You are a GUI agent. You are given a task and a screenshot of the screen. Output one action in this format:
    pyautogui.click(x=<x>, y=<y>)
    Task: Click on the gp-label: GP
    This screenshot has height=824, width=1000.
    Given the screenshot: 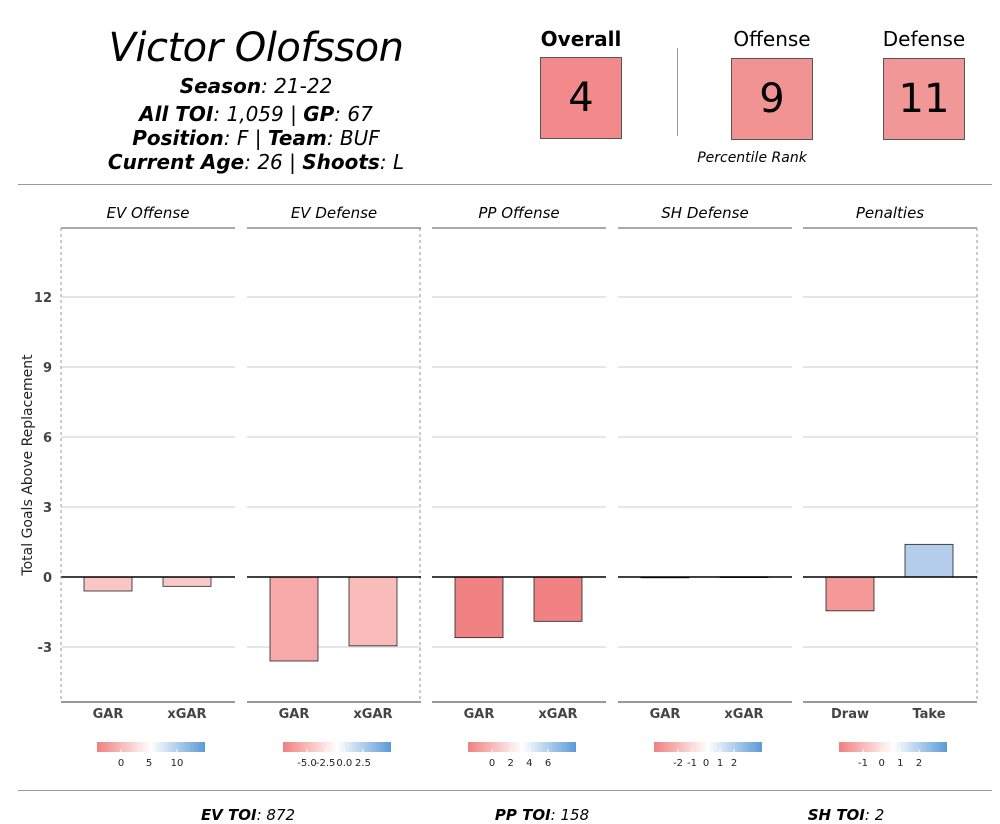 What is the action you would take?
    pyautogui.click(x=319, y=114)
    